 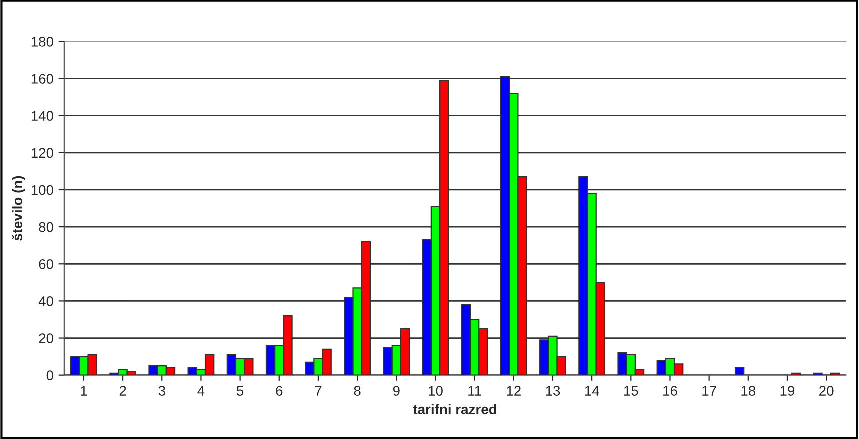 I want to click on y-tick-label: 100, so click(x=43, y=190).